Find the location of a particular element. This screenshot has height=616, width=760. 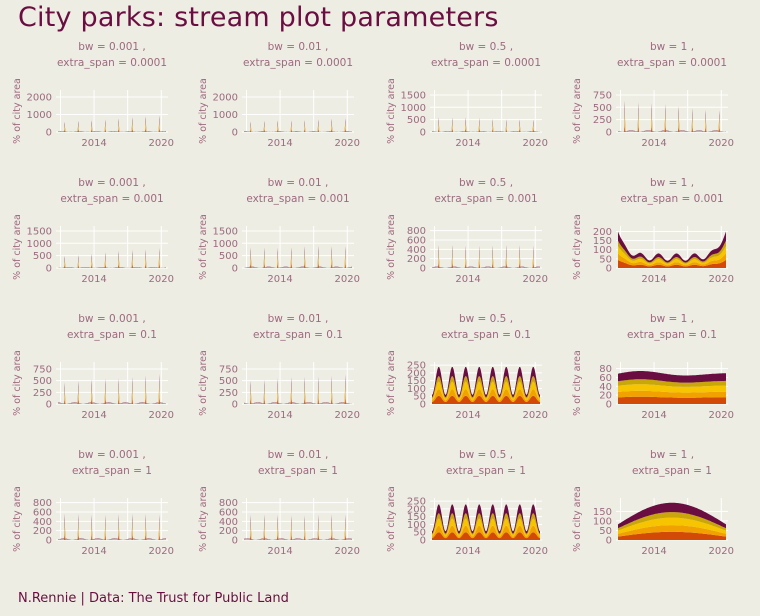

y-tick-label: 1500 is located at coordinates (413, 95).